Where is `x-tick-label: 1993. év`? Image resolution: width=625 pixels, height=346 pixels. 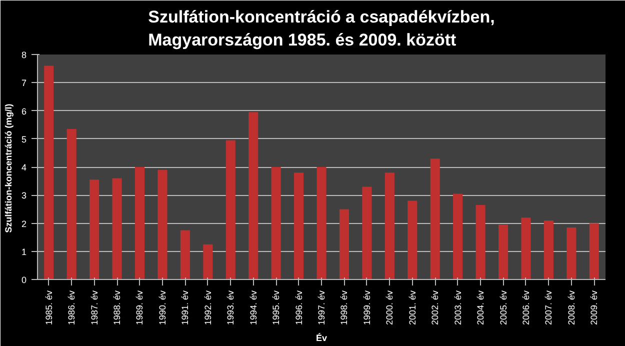 x-tick-label: 1993. év is located at coordinates (231, 308).